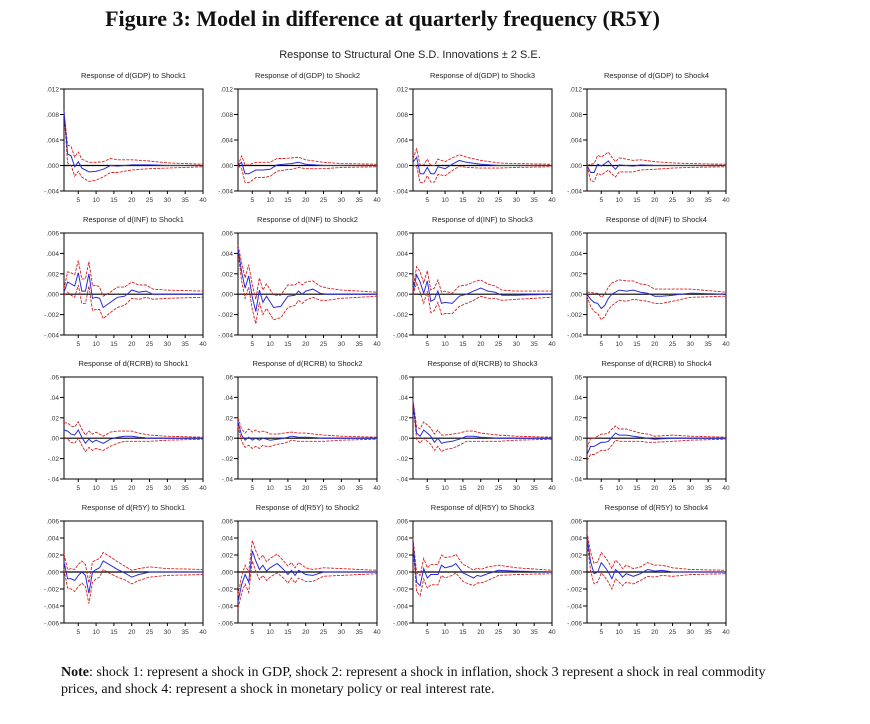 This screenshot has width=870, height=724. I want to click on panel-title: Response of d(R5Y) to Shock3, so click(482, 507).